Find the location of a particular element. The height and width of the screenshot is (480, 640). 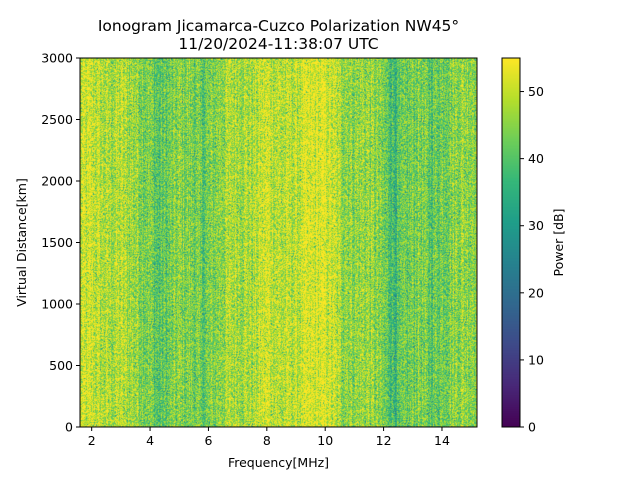

y-tick-label: 2000 is located at coordinates (57, 181).